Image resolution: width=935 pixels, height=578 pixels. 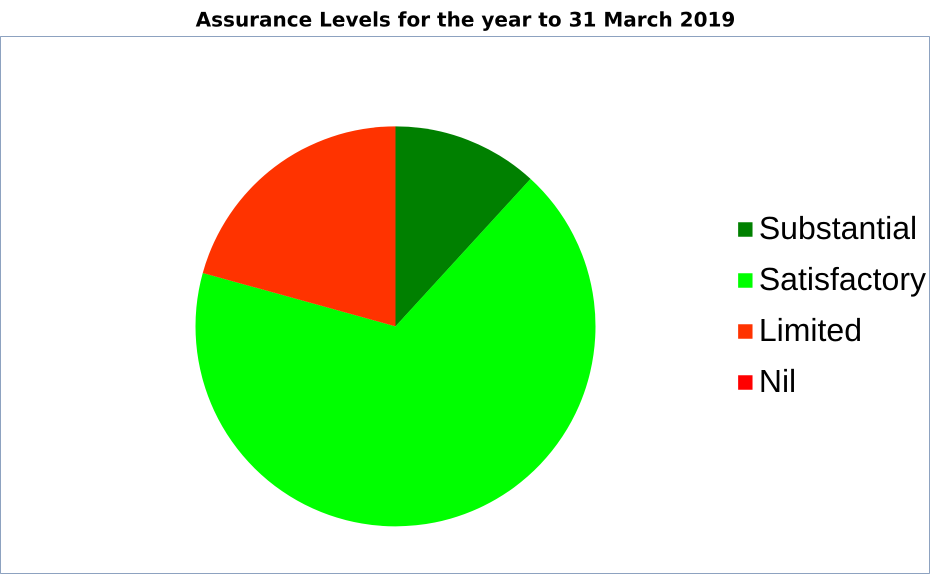 I want to click on legend-label: Substantial, so click(x=838, y=228).